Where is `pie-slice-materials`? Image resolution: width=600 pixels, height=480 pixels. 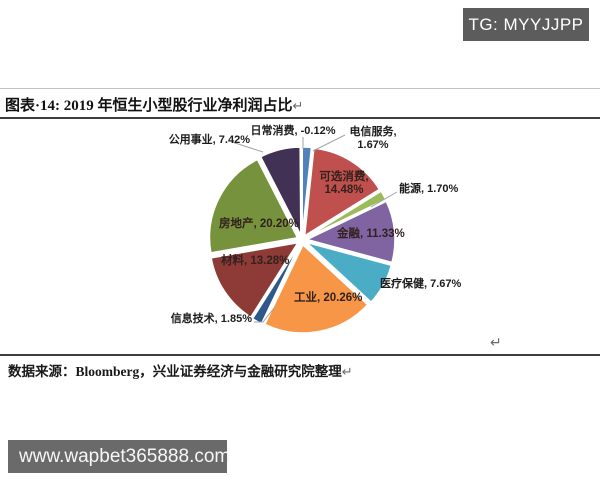
pie-slice-materials is located at coordinates (255, 280).